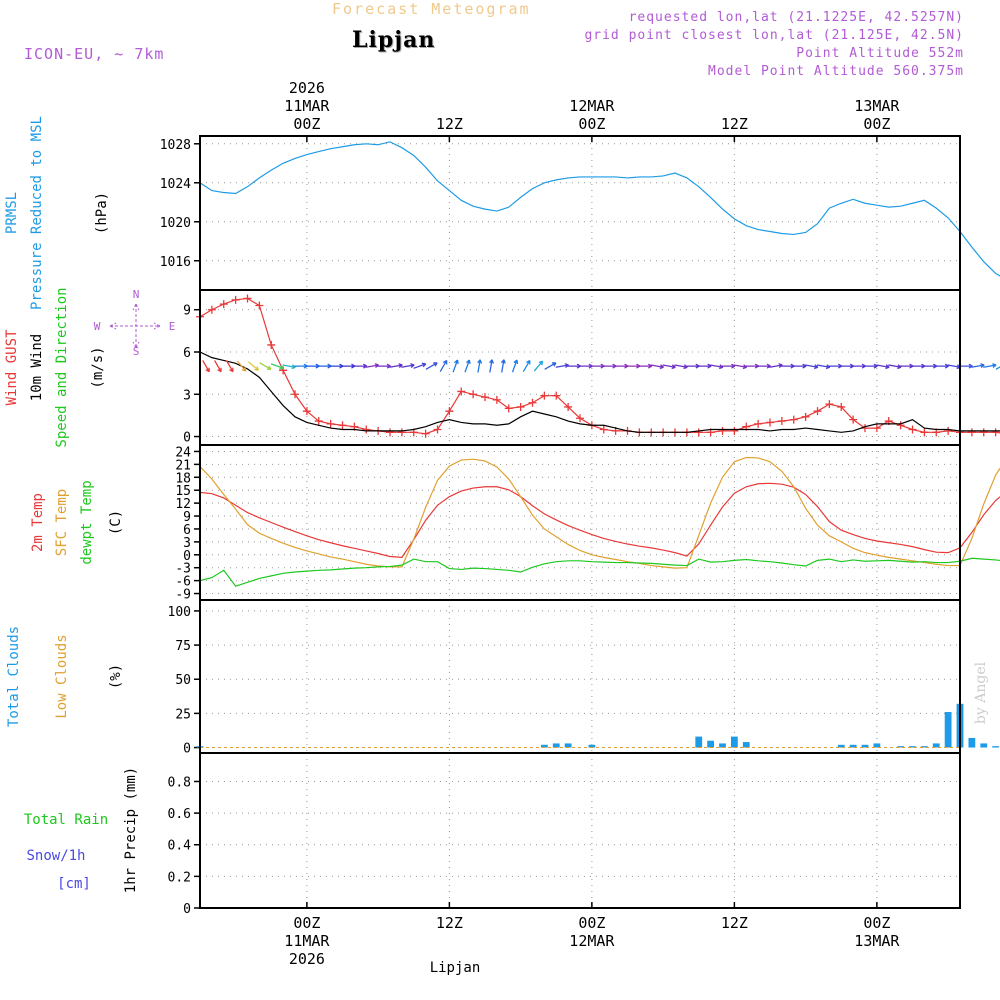 Image resolution: width=1000 pixels, height=1000 pixels. I want to click on temperature-series-2m-temp, so click(599, 520).